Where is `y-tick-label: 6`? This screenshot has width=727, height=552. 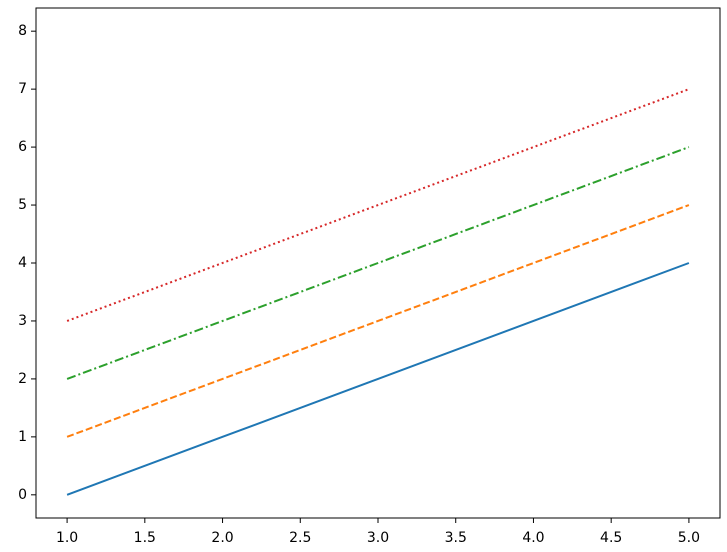 y-tick-label: 6 is located at coordinates (22, 147).